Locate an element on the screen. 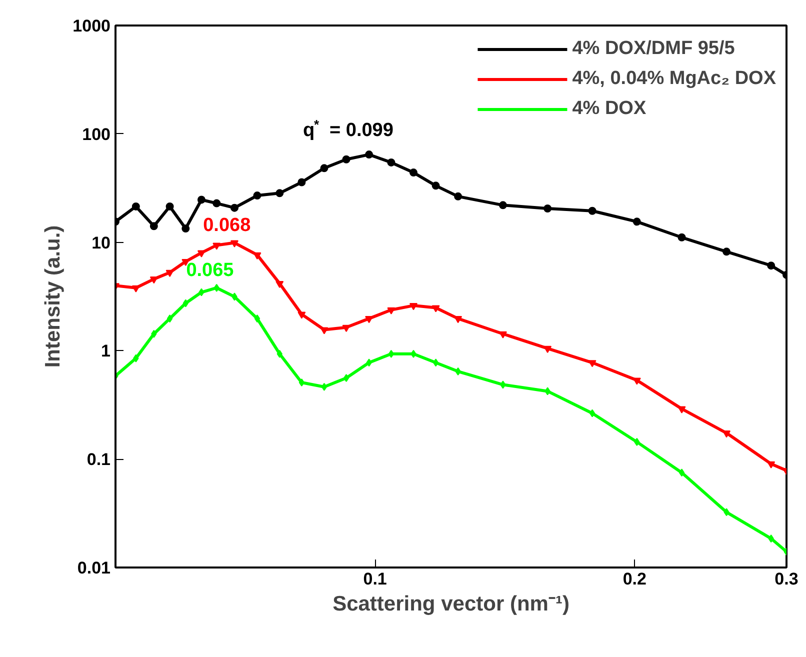  legend-label: 4%, 0.04% MgAc₂ DOX is located at coordinates (674, 79).